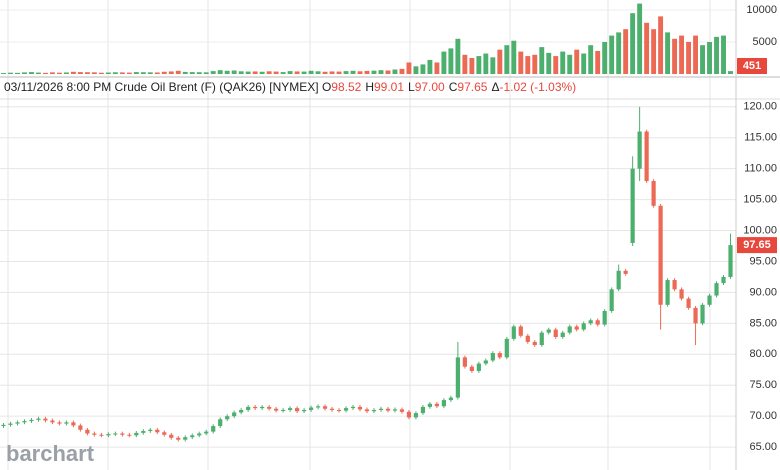 The image size is (780, 470). I want to click on volume-tick-label: 5000, so click(765, 42).